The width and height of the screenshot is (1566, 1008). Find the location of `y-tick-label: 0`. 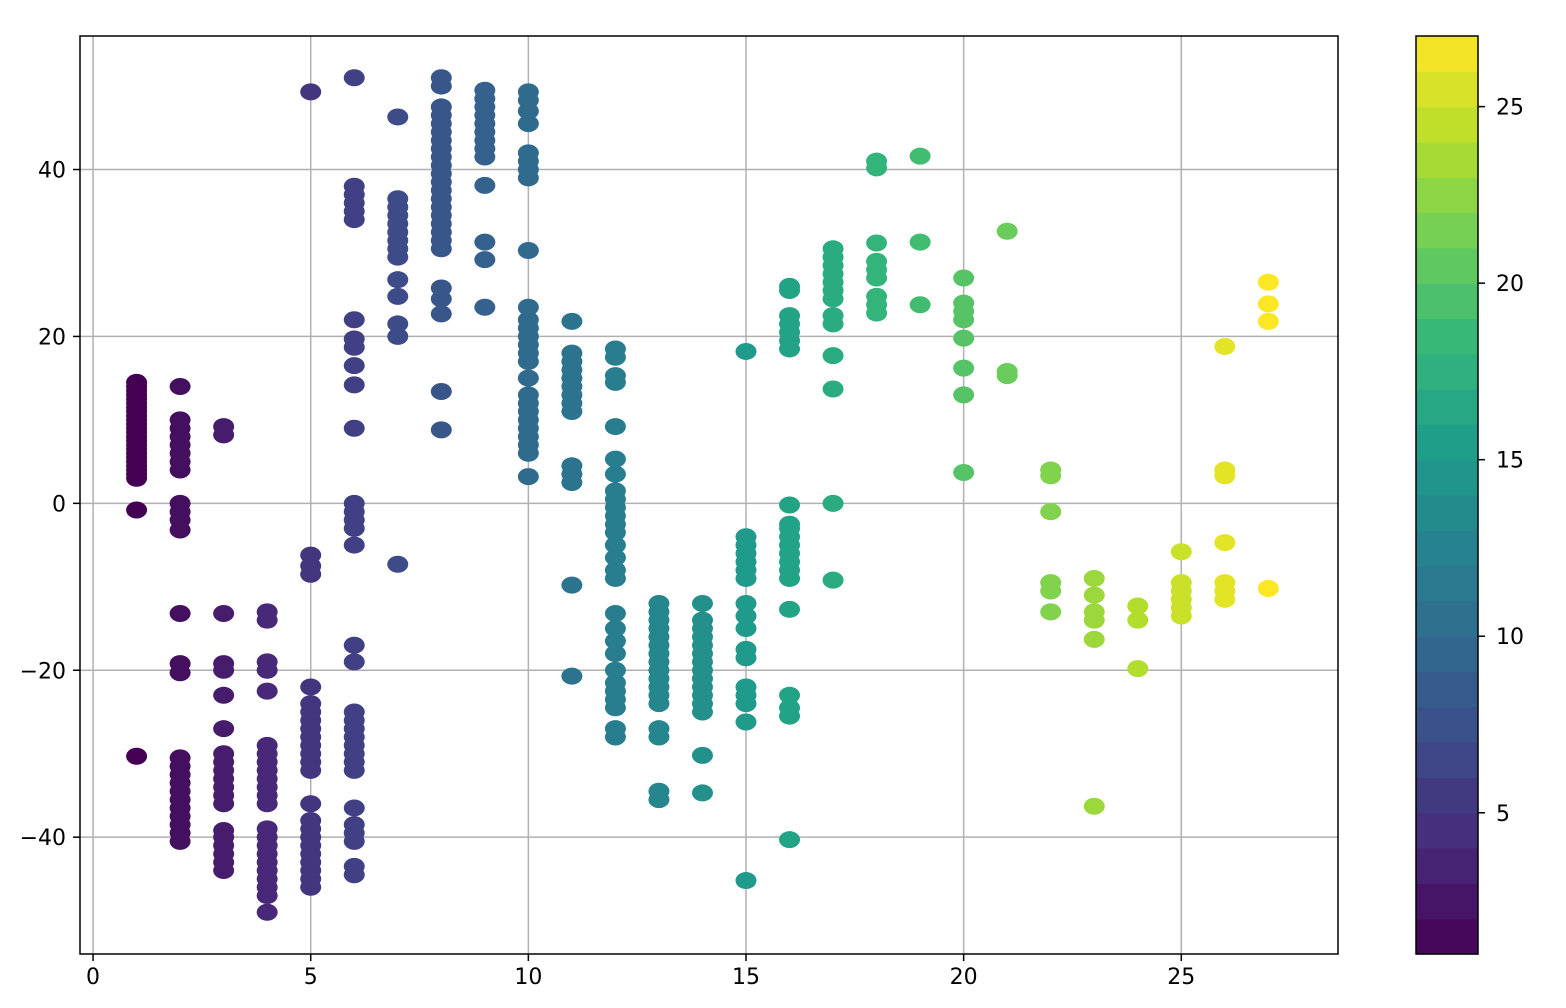

y-tick-label: 0 is located at coordinates (59, 504).